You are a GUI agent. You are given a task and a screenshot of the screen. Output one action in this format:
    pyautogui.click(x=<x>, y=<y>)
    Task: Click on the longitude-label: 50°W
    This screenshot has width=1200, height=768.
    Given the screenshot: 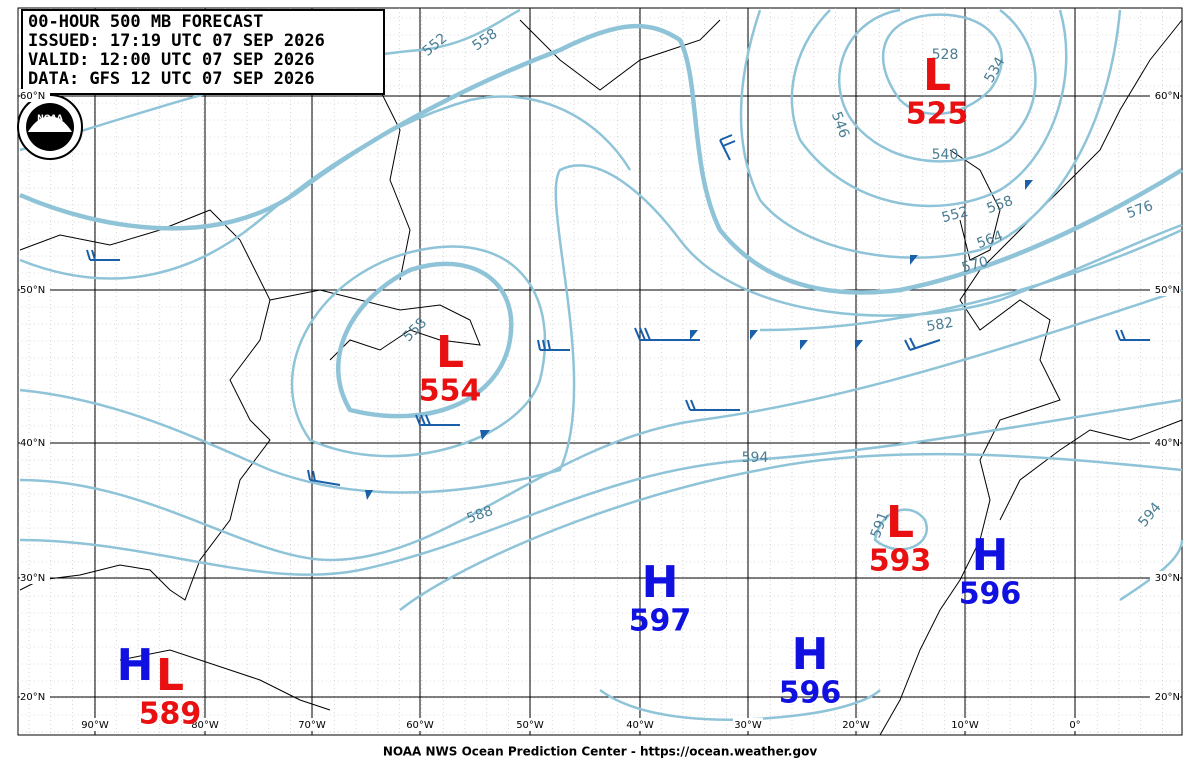 What is the action you would take?
    pyautogui.click(x=530, y=725)
    